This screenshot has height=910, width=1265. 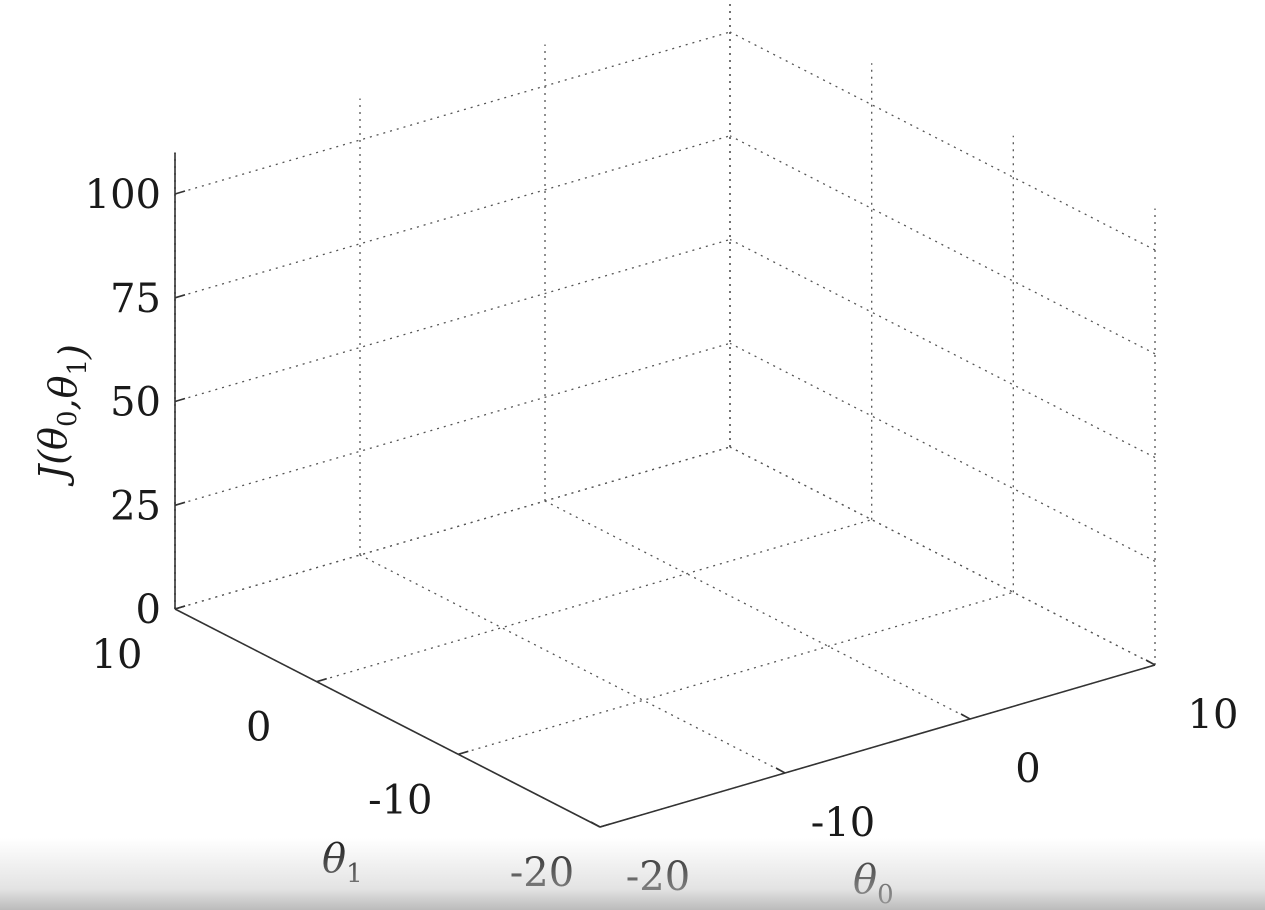 I want to click on x-axis-symbol: θ0, so click(x=873, y=883).